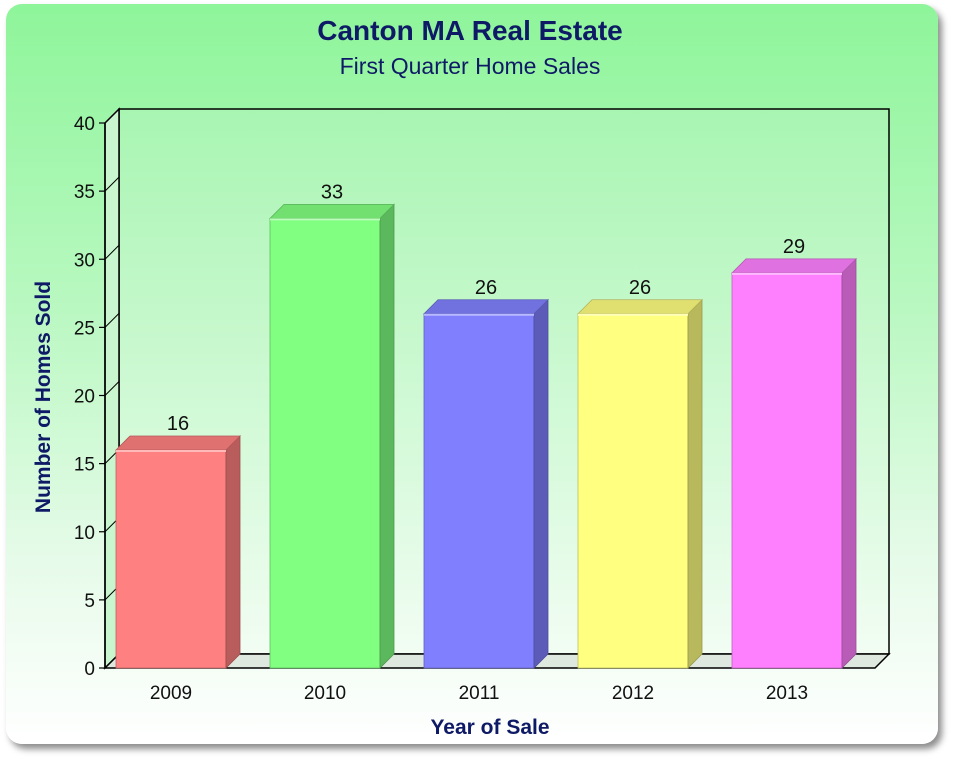 This screenshot has height=768, width=960. Describe the element at coordinates (89, 669) in the screenshot. I see `y-tick-label: 0` at that location.